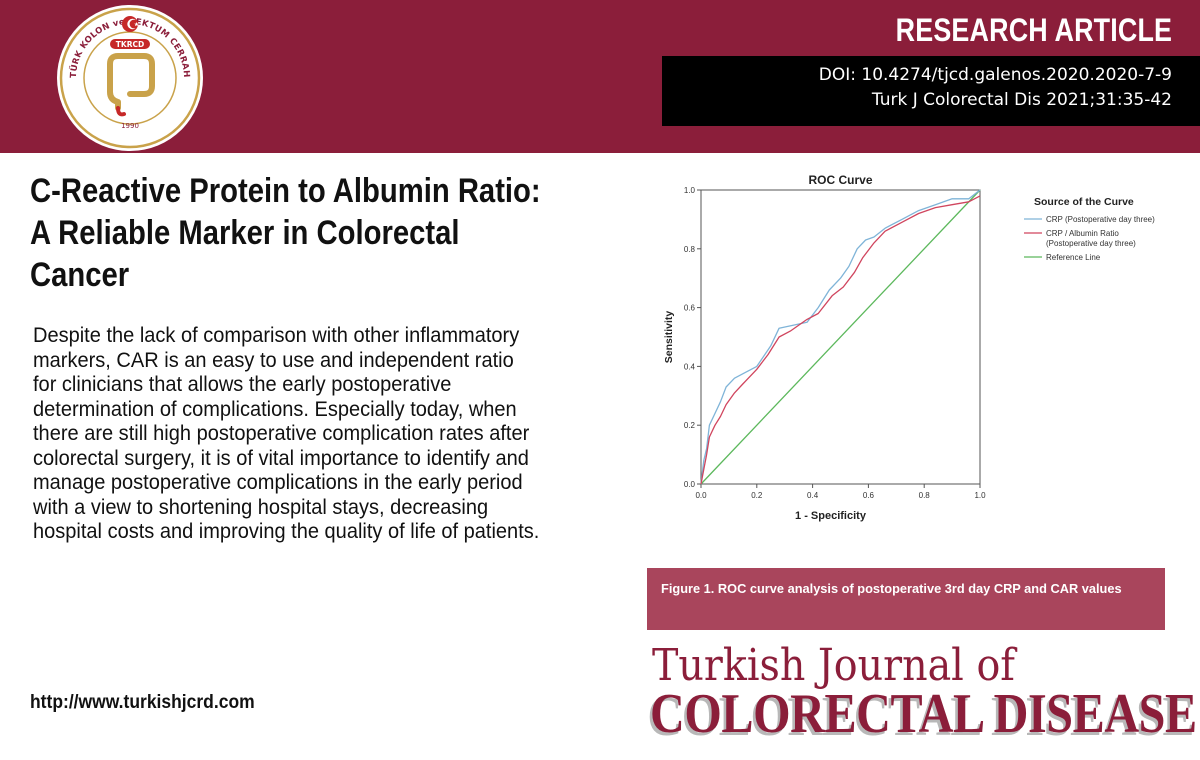 This screenshot has width=1200, height=760. I want to click on x-tick-label: 0.8, so click(925, 495).